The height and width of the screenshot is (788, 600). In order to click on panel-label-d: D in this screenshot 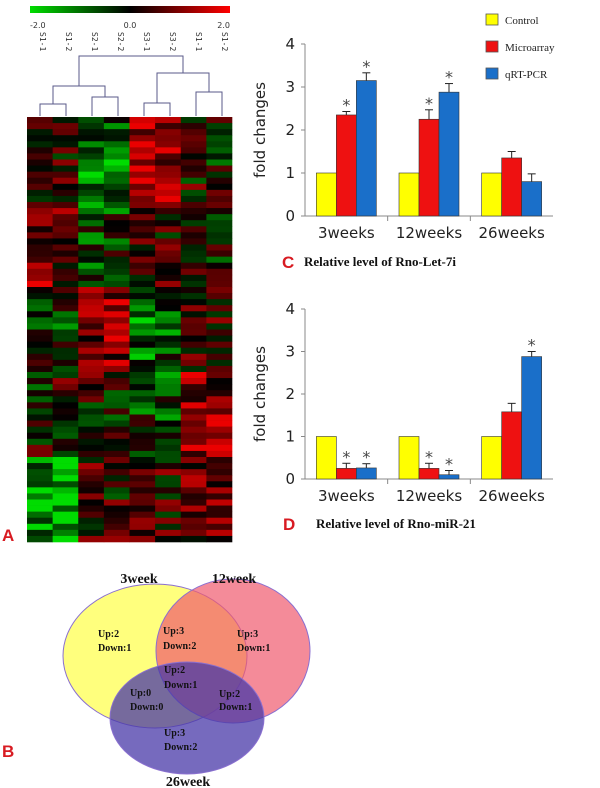, I will do `click(289, 524)`.